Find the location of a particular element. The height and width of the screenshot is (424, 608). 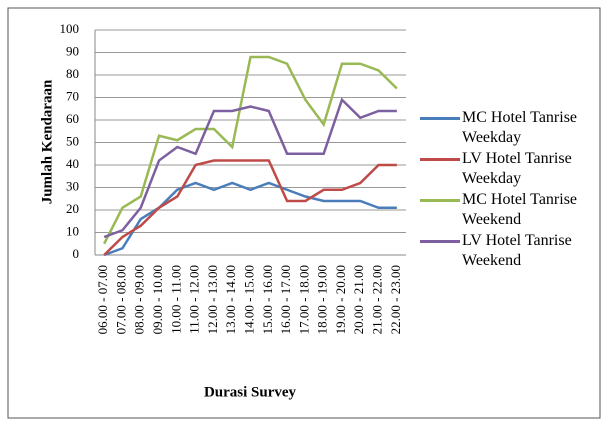

y-tick-label: 30 is located at coordinates (72, 185).